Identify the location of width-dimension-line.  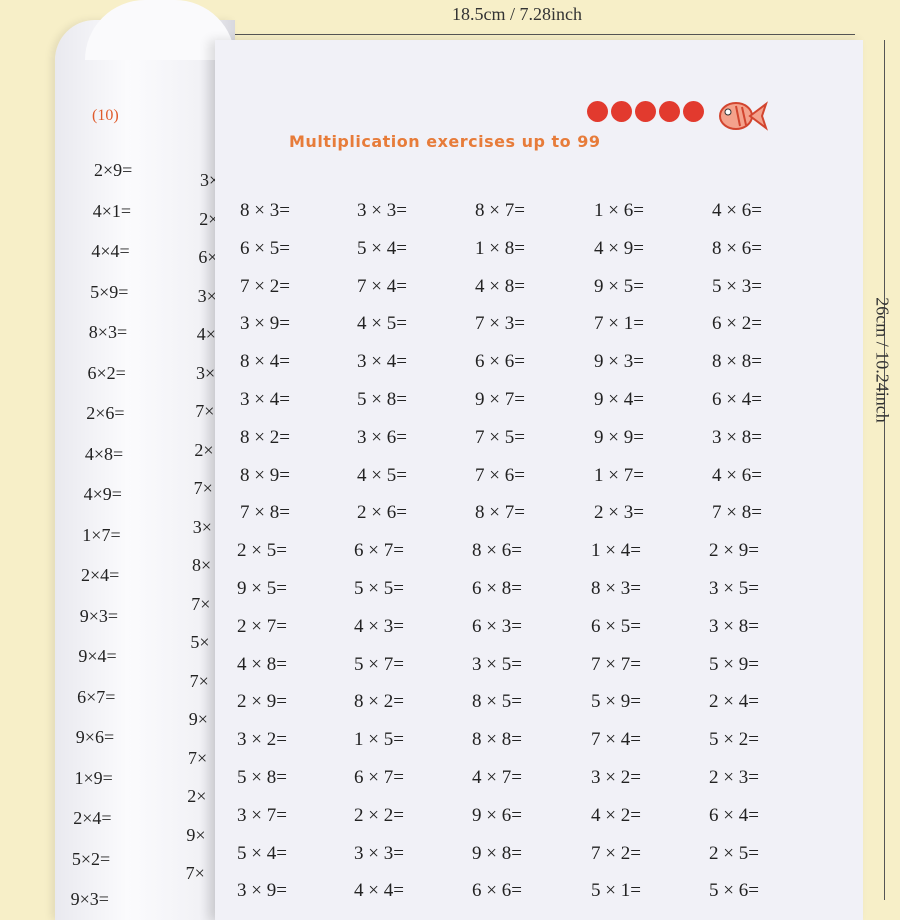
(540, 34).